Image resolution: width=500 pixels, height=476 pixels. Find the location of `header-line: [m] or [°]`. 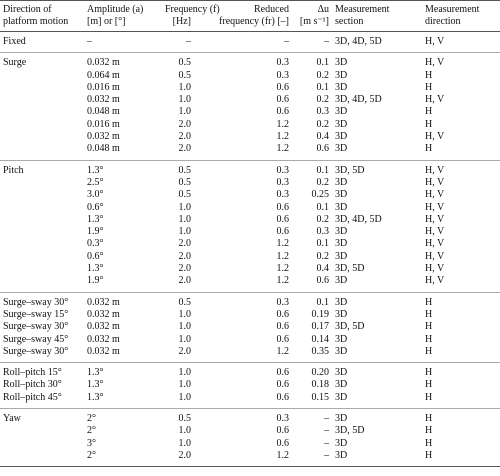

header-line: [m] or [°] is located at coordinates (106, 21).